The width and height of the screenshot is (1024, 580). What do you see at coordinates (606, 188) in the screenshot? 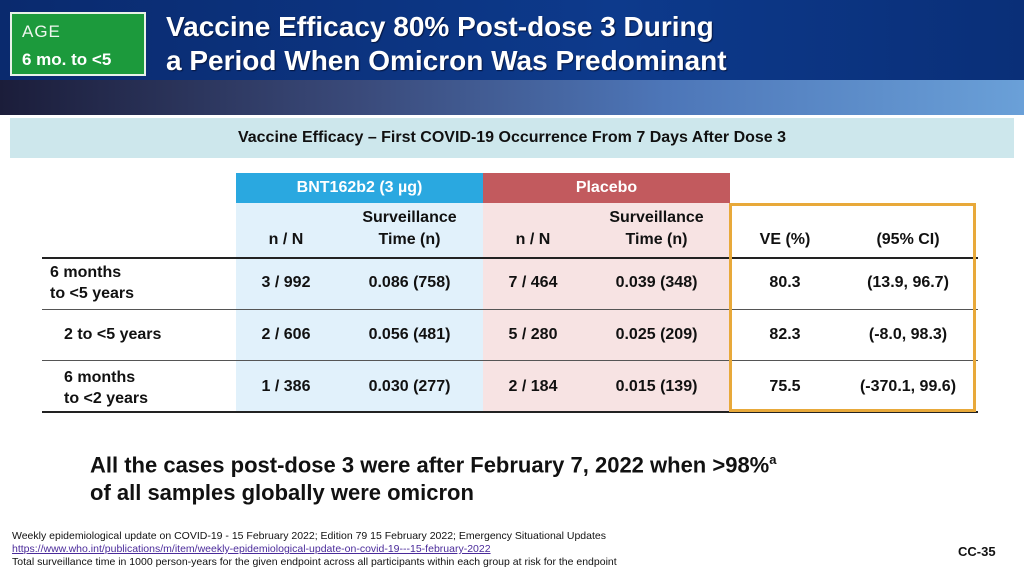
I see `group-header-placebo: Placebo` at bounding box center [606, 188].